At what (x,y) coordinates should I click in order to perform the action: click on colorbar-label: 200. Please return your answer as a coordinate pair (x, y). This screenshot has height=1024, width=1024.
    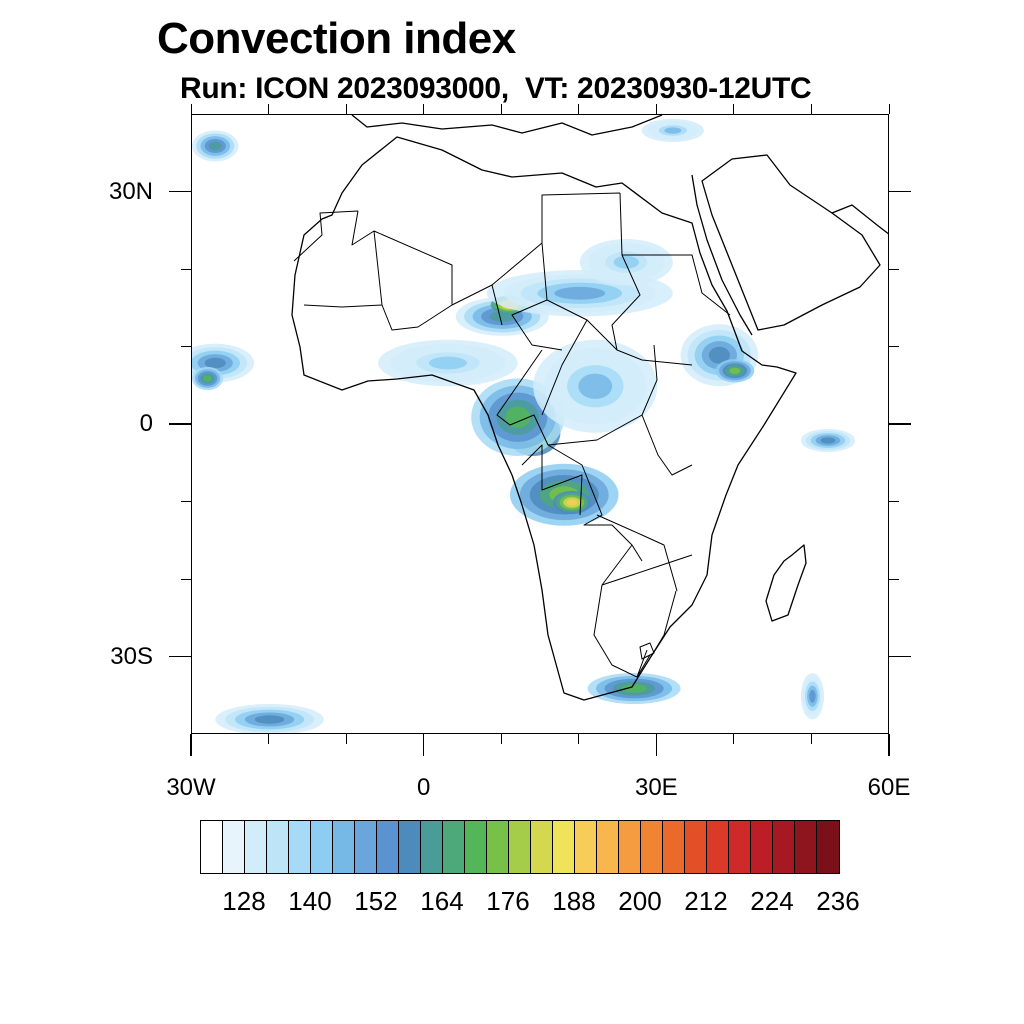
    Looking at the image, I should click on (640, 901).